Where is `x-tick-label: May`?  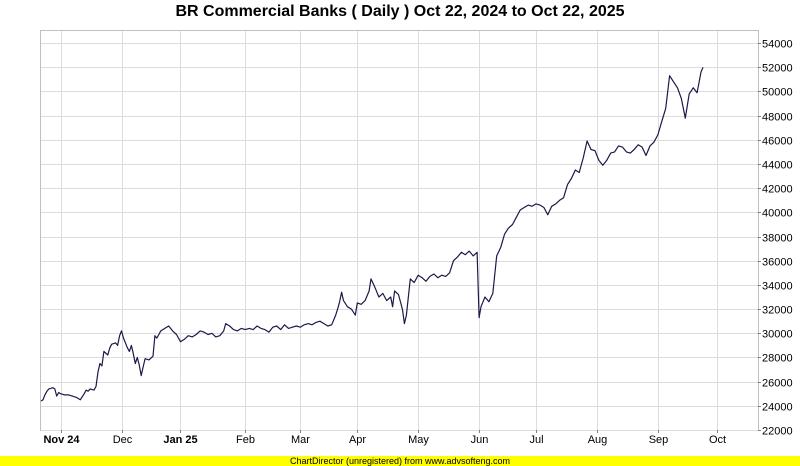 x-tick-label: May is located at coordinates (418, 440).